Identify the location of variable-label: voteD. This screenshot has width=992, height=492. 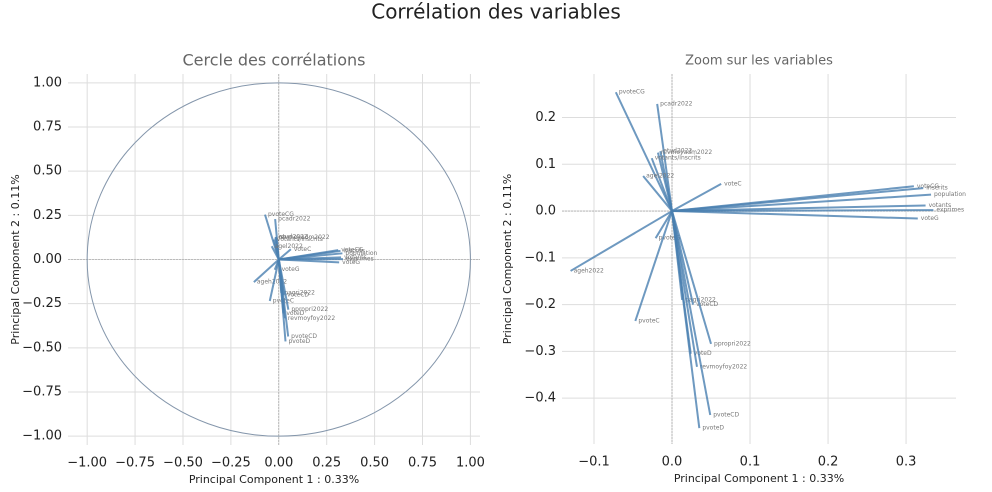
(295, 313).